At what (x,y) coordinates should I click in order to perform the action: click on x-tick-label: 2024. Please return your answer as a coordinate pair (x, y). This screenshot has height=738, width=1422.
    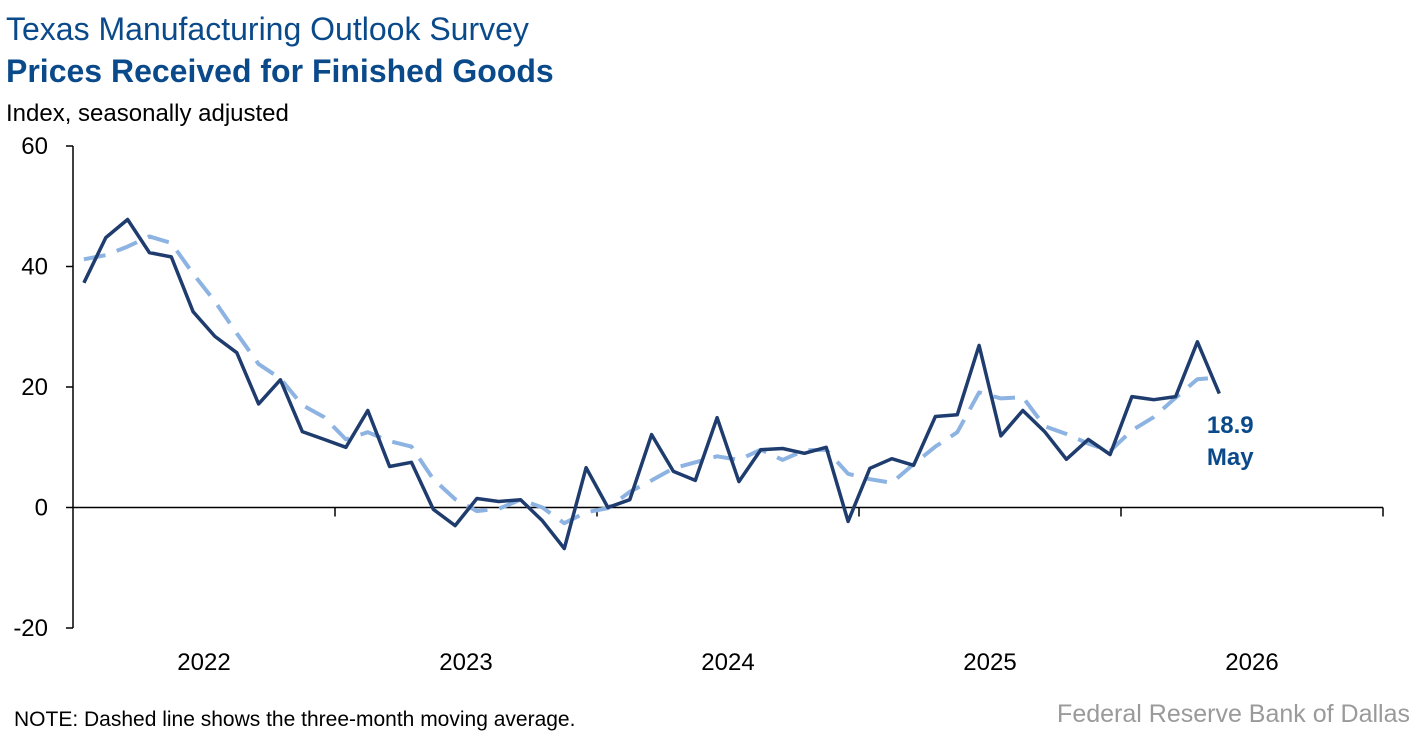
    Looking at the image, I should click on (727, 662).